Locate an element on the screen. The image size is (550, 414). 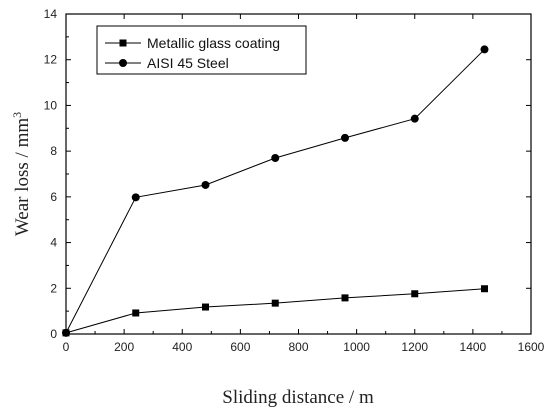
y-tick-label-5: 10 is located at coordinates (51, 105).